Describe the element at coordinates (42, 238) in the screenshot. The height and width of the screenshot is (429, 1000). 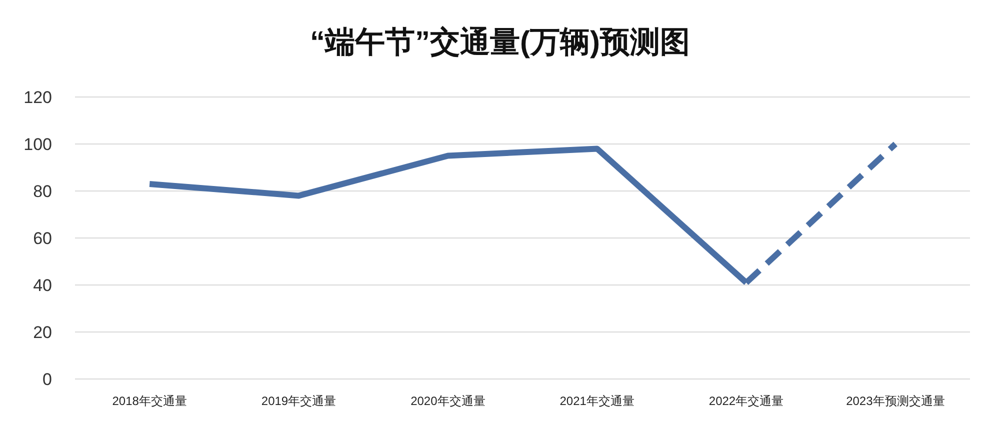
I see `y-tick-label: 60` at that location.